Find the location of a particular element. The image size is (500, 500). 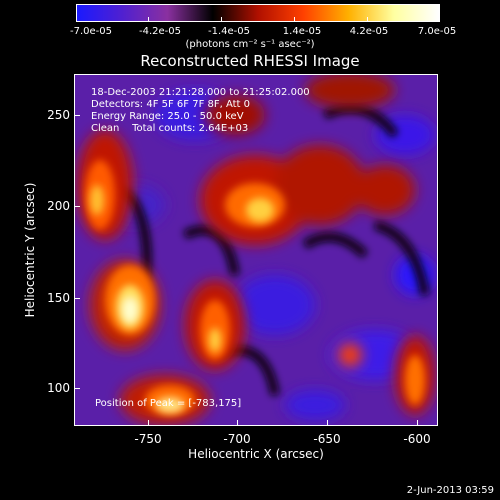

x-axis-tick-label: -750 is located at coordinates (148, 439).